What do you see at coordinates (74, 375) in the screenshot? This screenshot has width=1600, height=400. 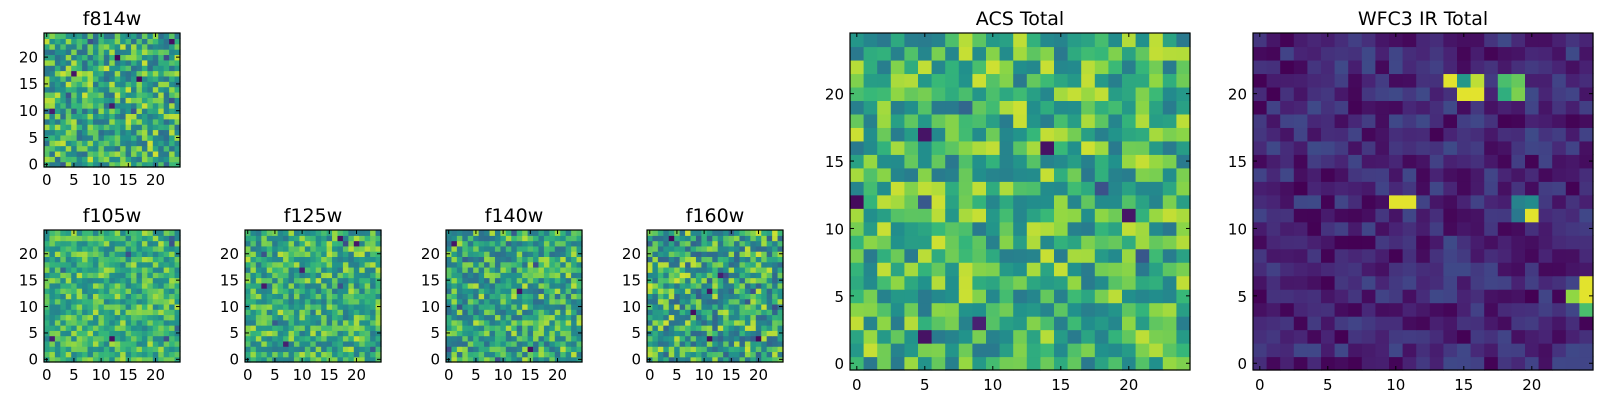 I see `x-tick-label: 5` at bounding box center [74, 375].